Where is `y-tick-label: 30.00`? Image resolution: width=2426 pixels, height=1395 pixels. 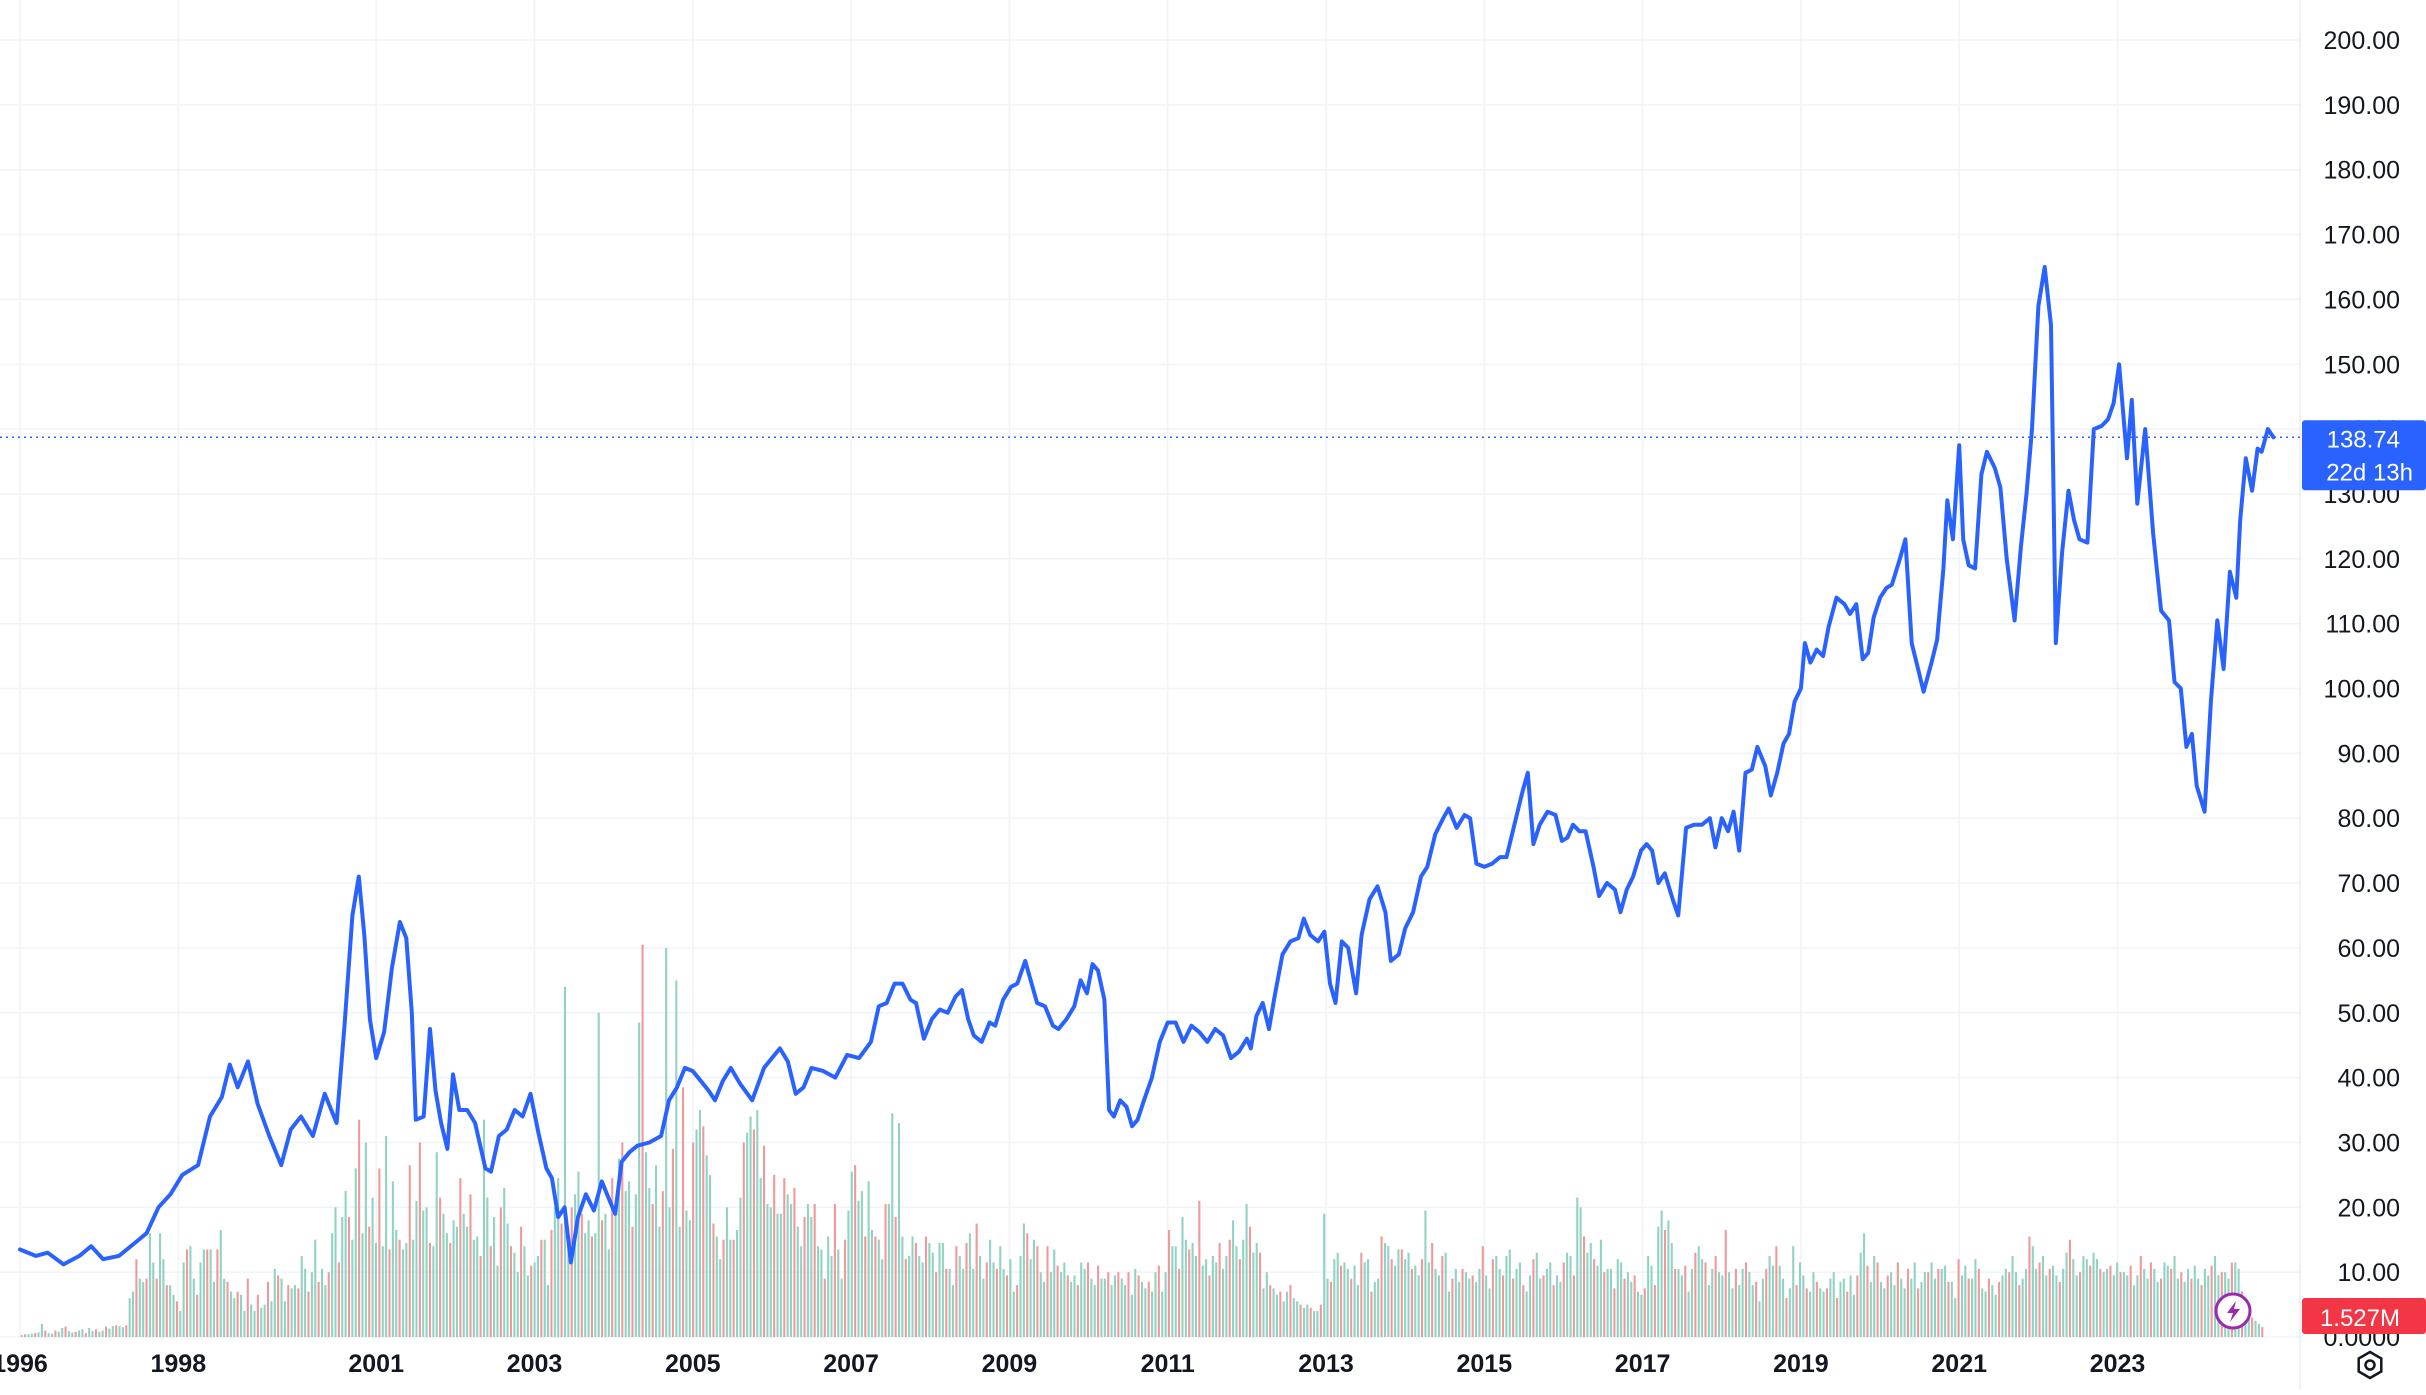
y-tick-label: 30.00 is located at coordinates (2368, 1143).